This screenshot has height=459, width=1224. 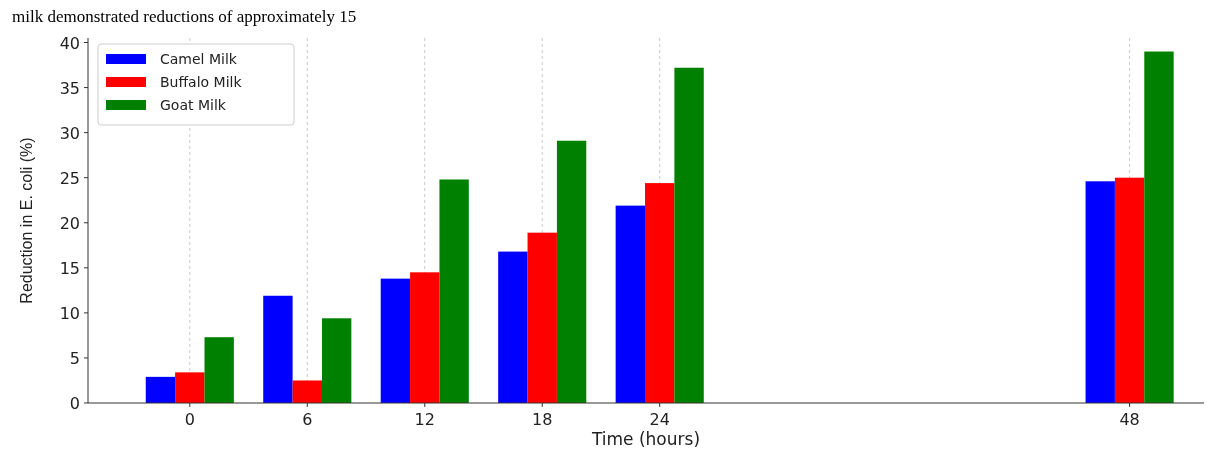 What do you see at coordinates (193, 105) in the screenshot?
I see `legend-label: Goat Milk` at bounding box center [193, 105].